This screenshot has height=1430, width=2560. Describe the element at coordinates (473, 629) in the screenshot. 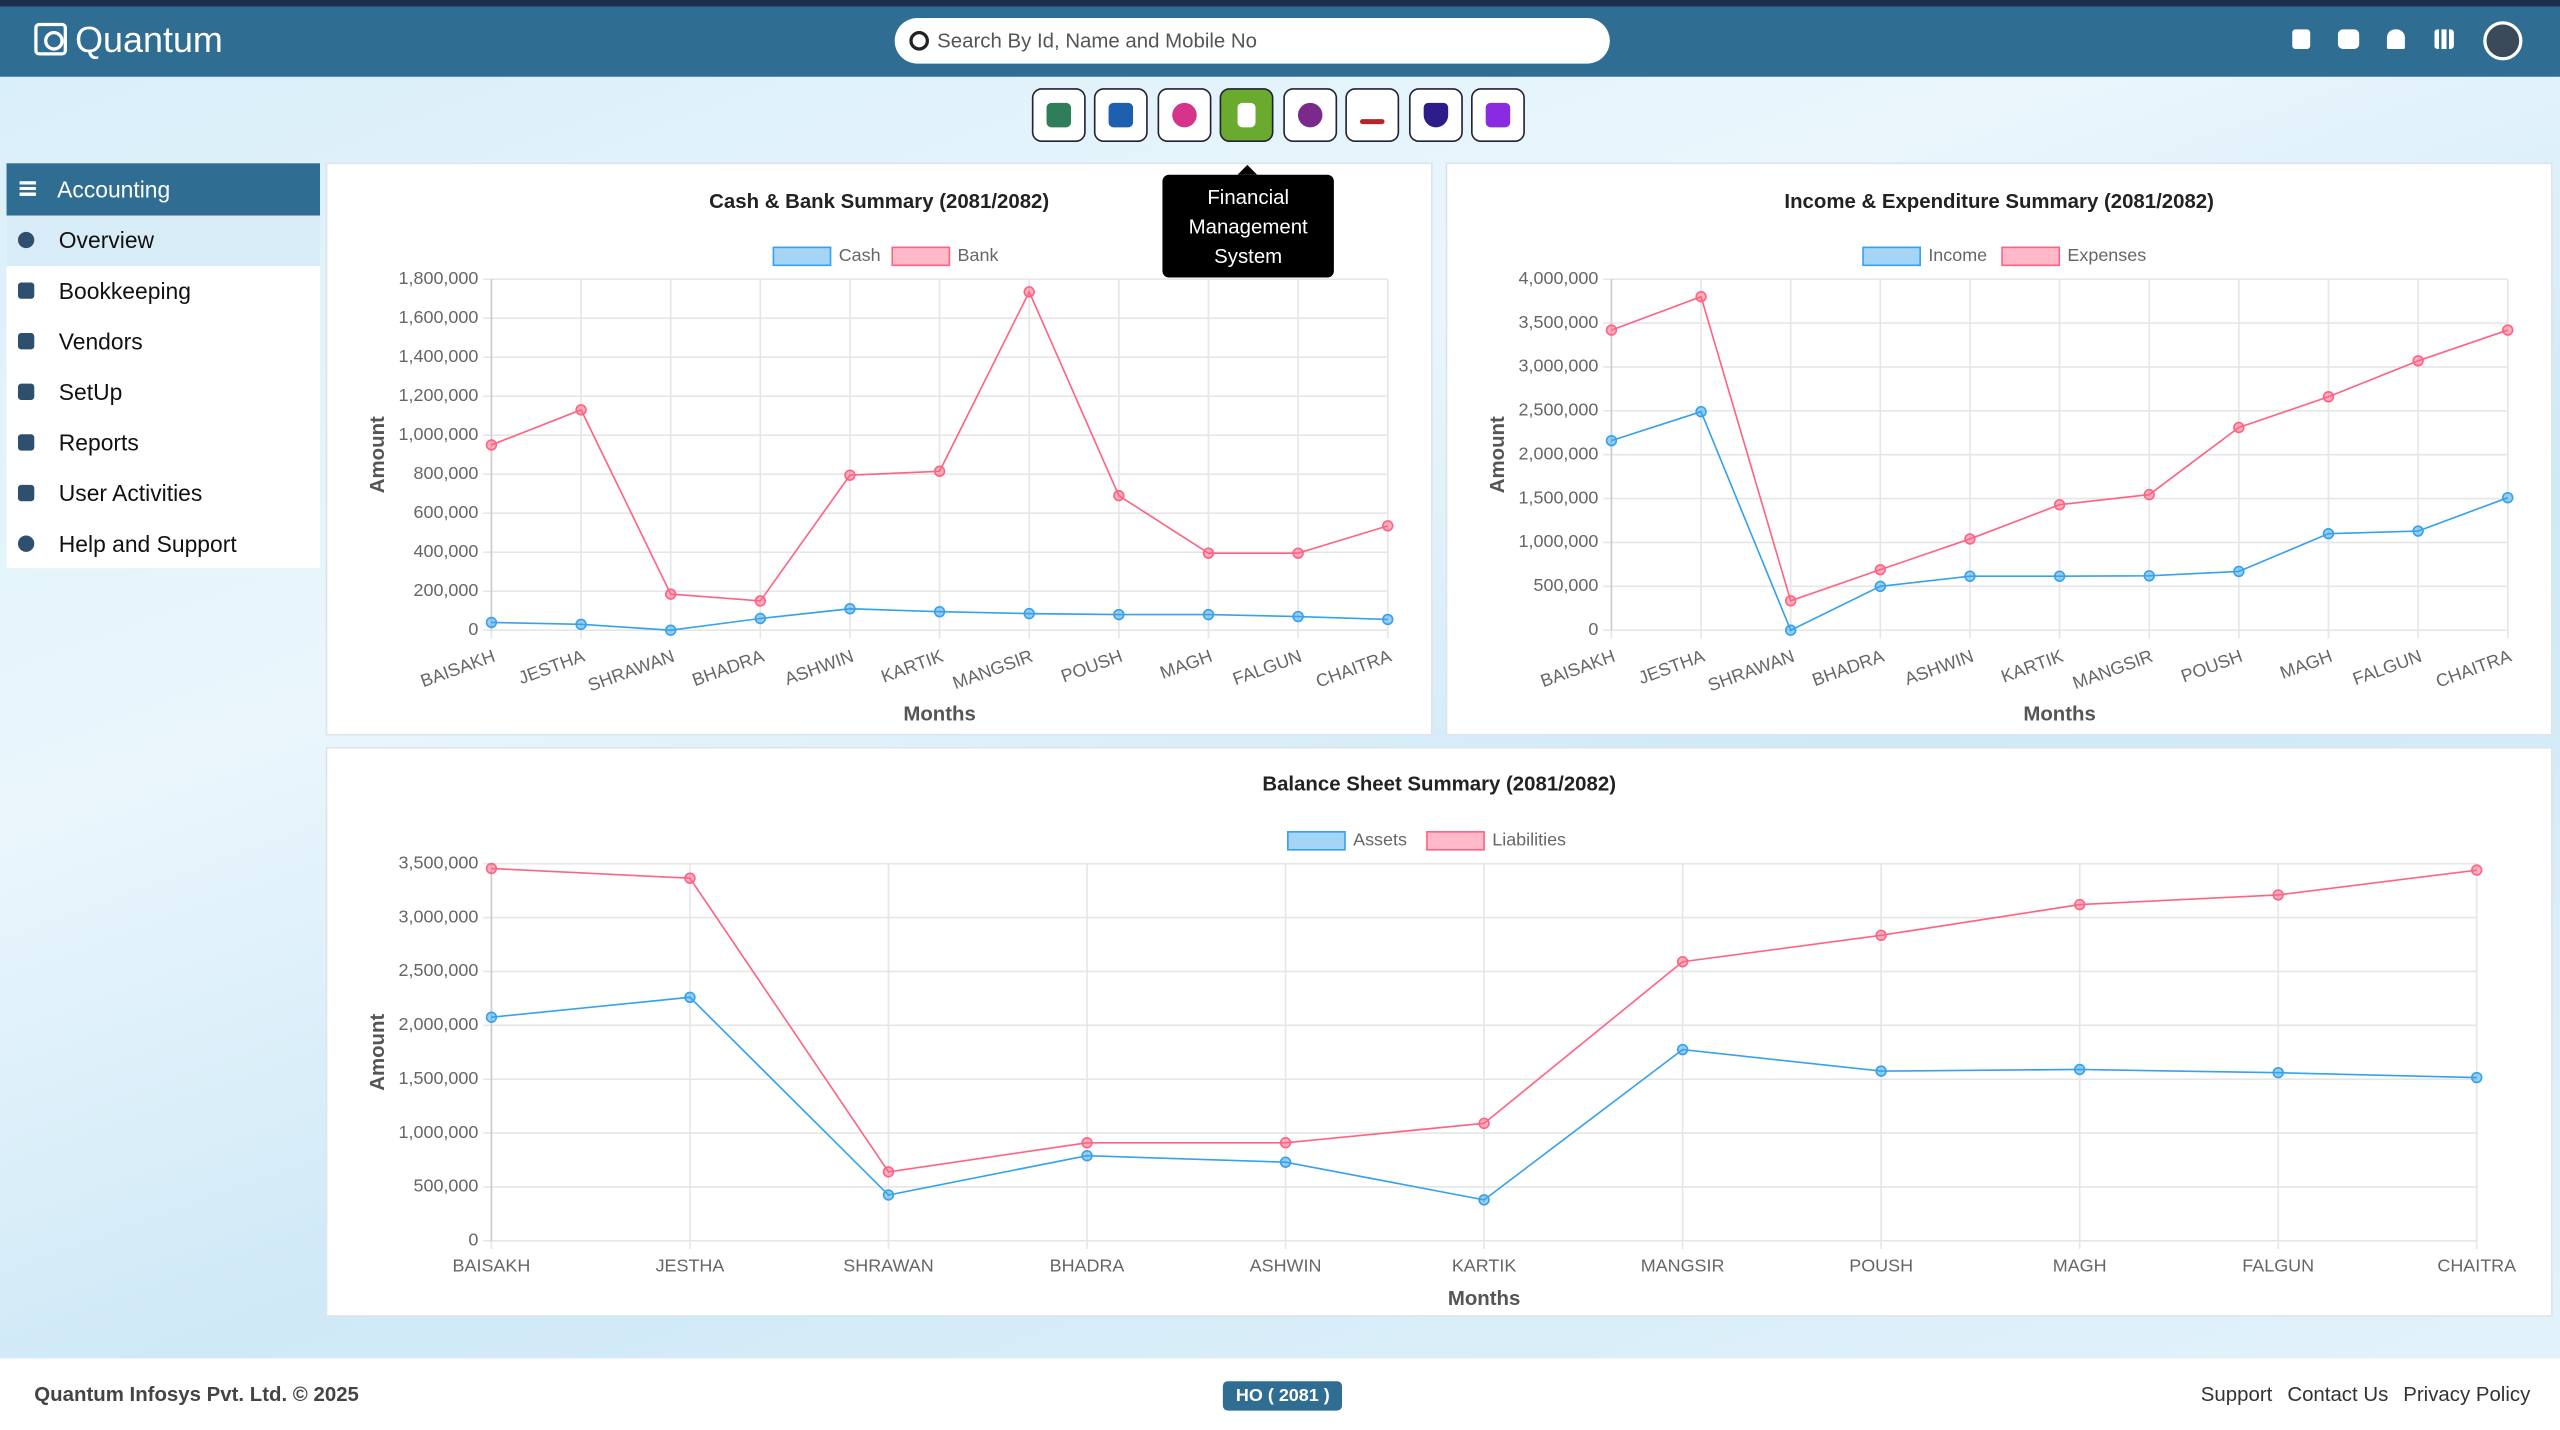

I see `y-tick-label: 0` at that location.